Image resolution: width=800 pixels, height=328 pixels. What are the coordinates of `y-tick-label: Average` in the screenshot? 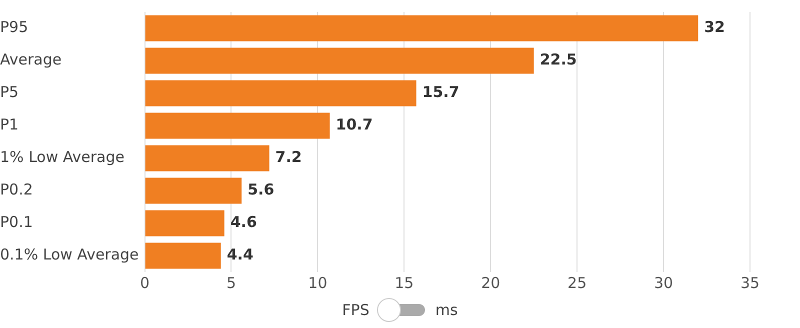 It's located at (31, 59).